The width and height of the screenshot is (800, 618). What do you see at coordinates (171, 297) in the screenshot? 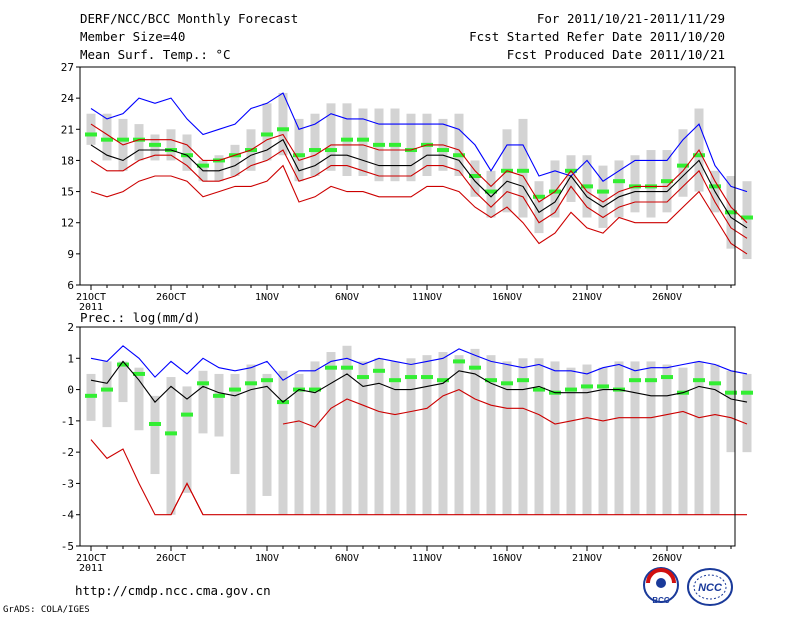
I see `x-tick-label-temp: 26OCT` at bounding box center [171, 297].